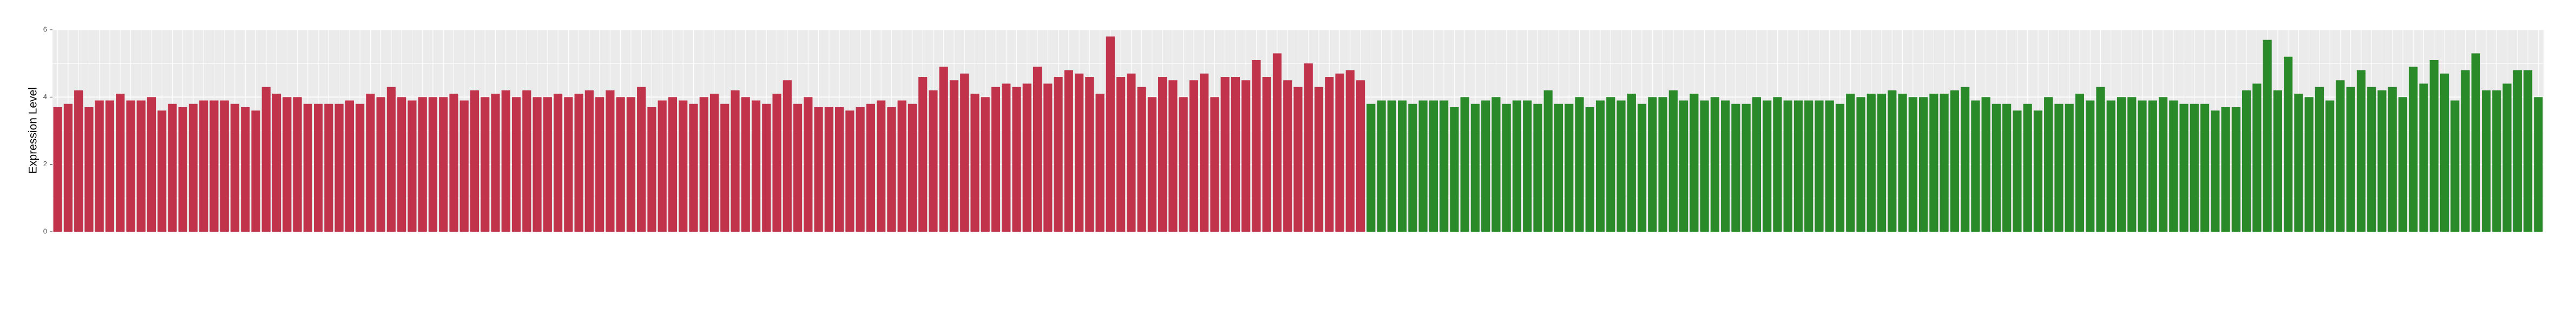 This screenshot has height=314, width=2576. What do you see at coordinates (45, 231) in the screenshot?
I see `y-tick-label: 0` at bounding box center [45, 231].